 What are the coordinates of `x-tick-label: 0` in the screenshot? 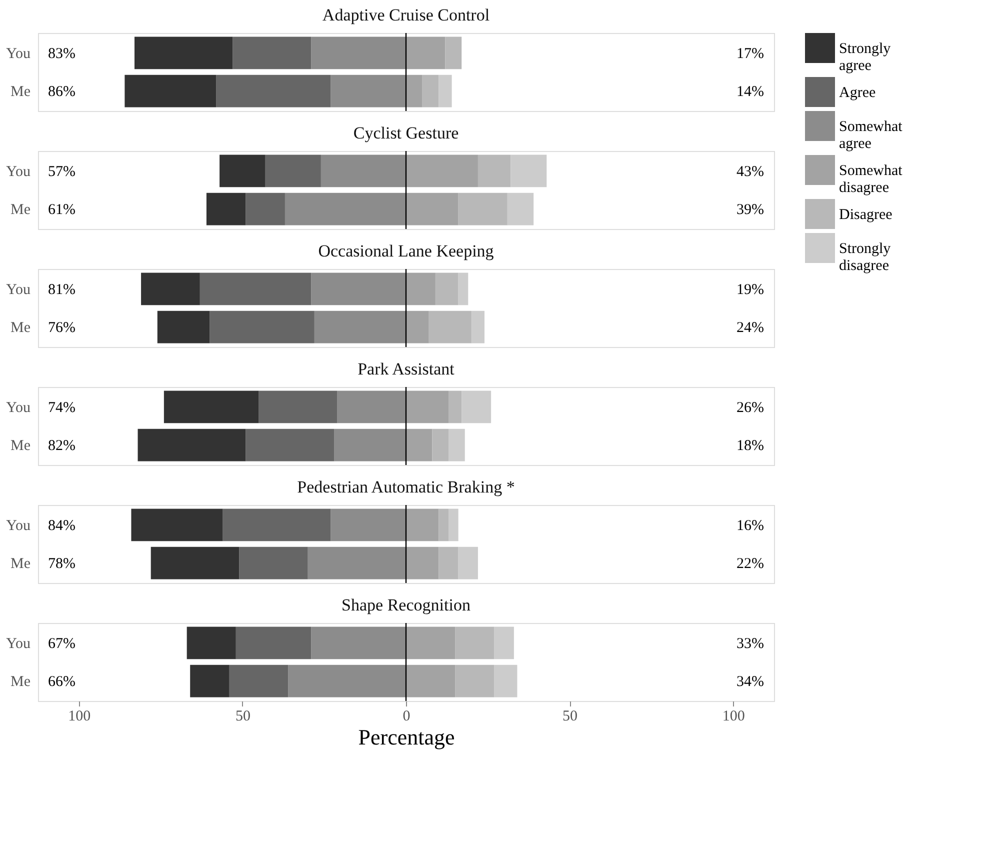 It's located at (406, 716).